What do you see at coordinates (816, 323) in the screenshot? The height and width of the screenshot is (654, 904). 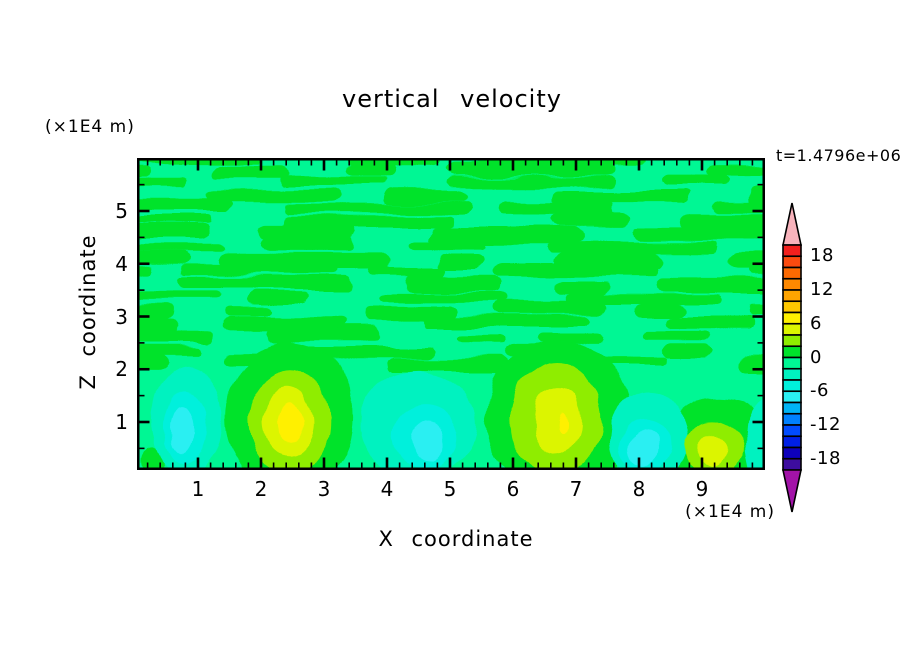 I see `colorbar-tick-label: 6` at bounding box center [816, 323].